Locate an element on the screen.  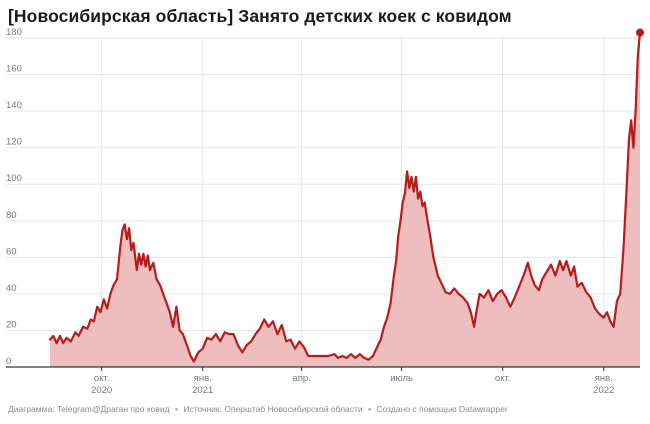
y-tick-label: 120 is located at coordinates (14, 142).